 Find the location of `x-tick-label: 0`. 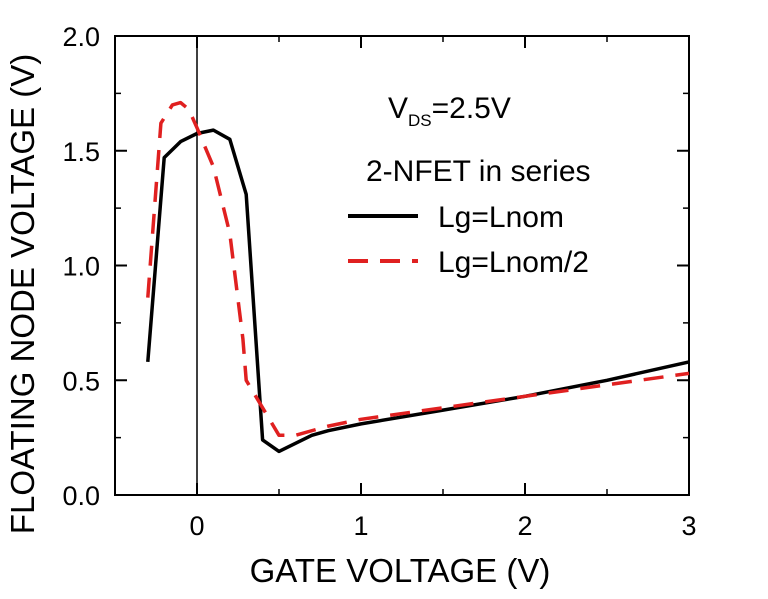

x-tick-label: 0 is located at coordinates (196, 526).